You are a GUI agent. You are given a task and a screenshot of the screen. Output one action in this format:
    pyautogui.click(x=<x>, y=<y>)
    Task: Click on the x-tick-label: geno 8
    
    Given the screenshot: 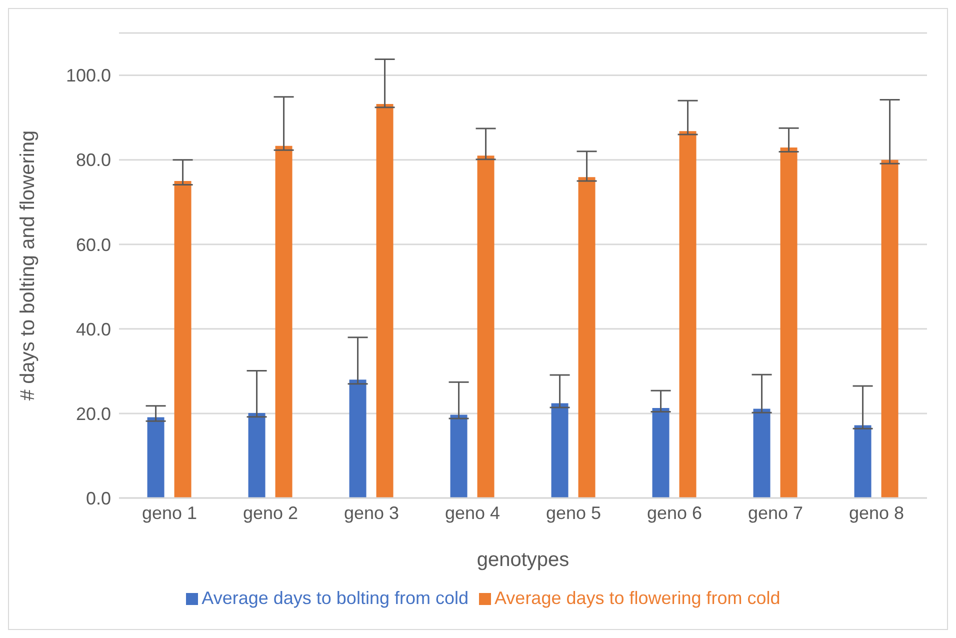 What is the action you would take?
    pyautogui.click(x=876, y=512)
    